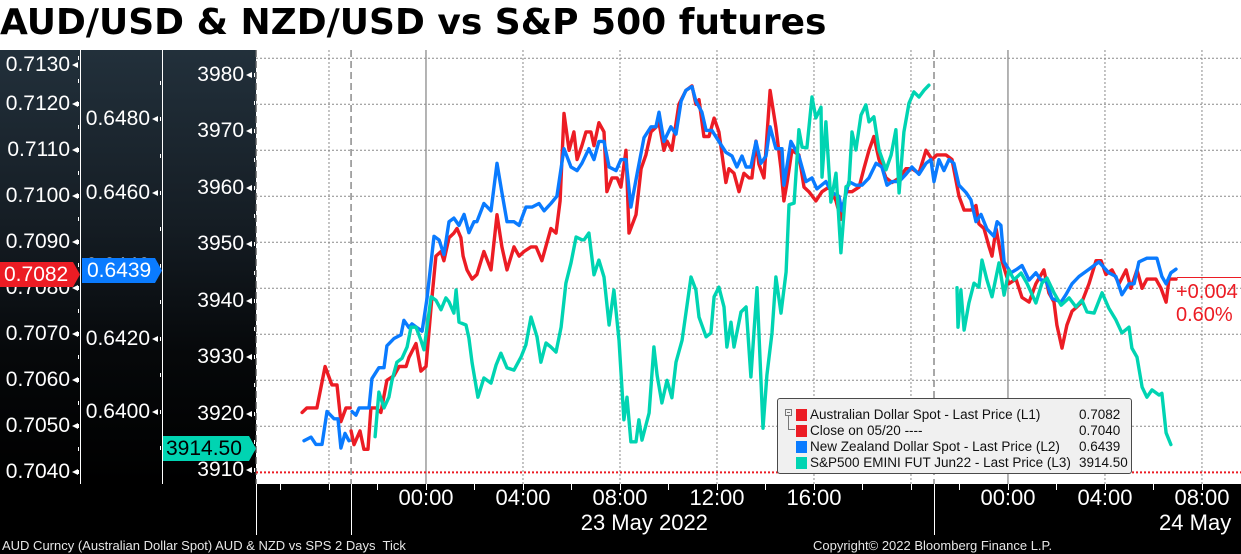 The height and width of the screenshot is (554, 1241). What do you see at coordinates (1204, 315) in the screenshot?
I see `aud-change-percent: 0.60%` at bounding box center [1204, 315].